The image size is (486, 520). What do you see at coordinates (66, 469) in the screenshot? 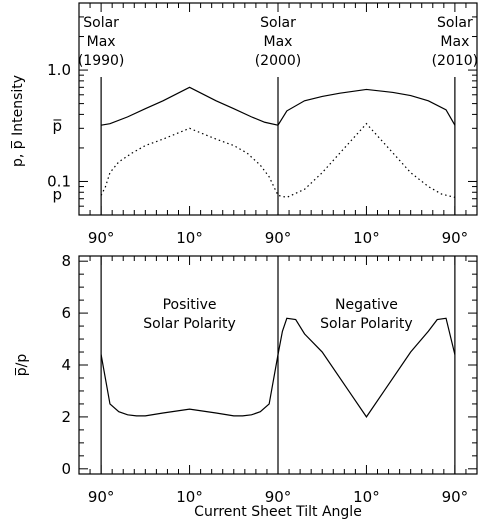
I see `y-tick-label: 0` at bounding box center [66, 469].